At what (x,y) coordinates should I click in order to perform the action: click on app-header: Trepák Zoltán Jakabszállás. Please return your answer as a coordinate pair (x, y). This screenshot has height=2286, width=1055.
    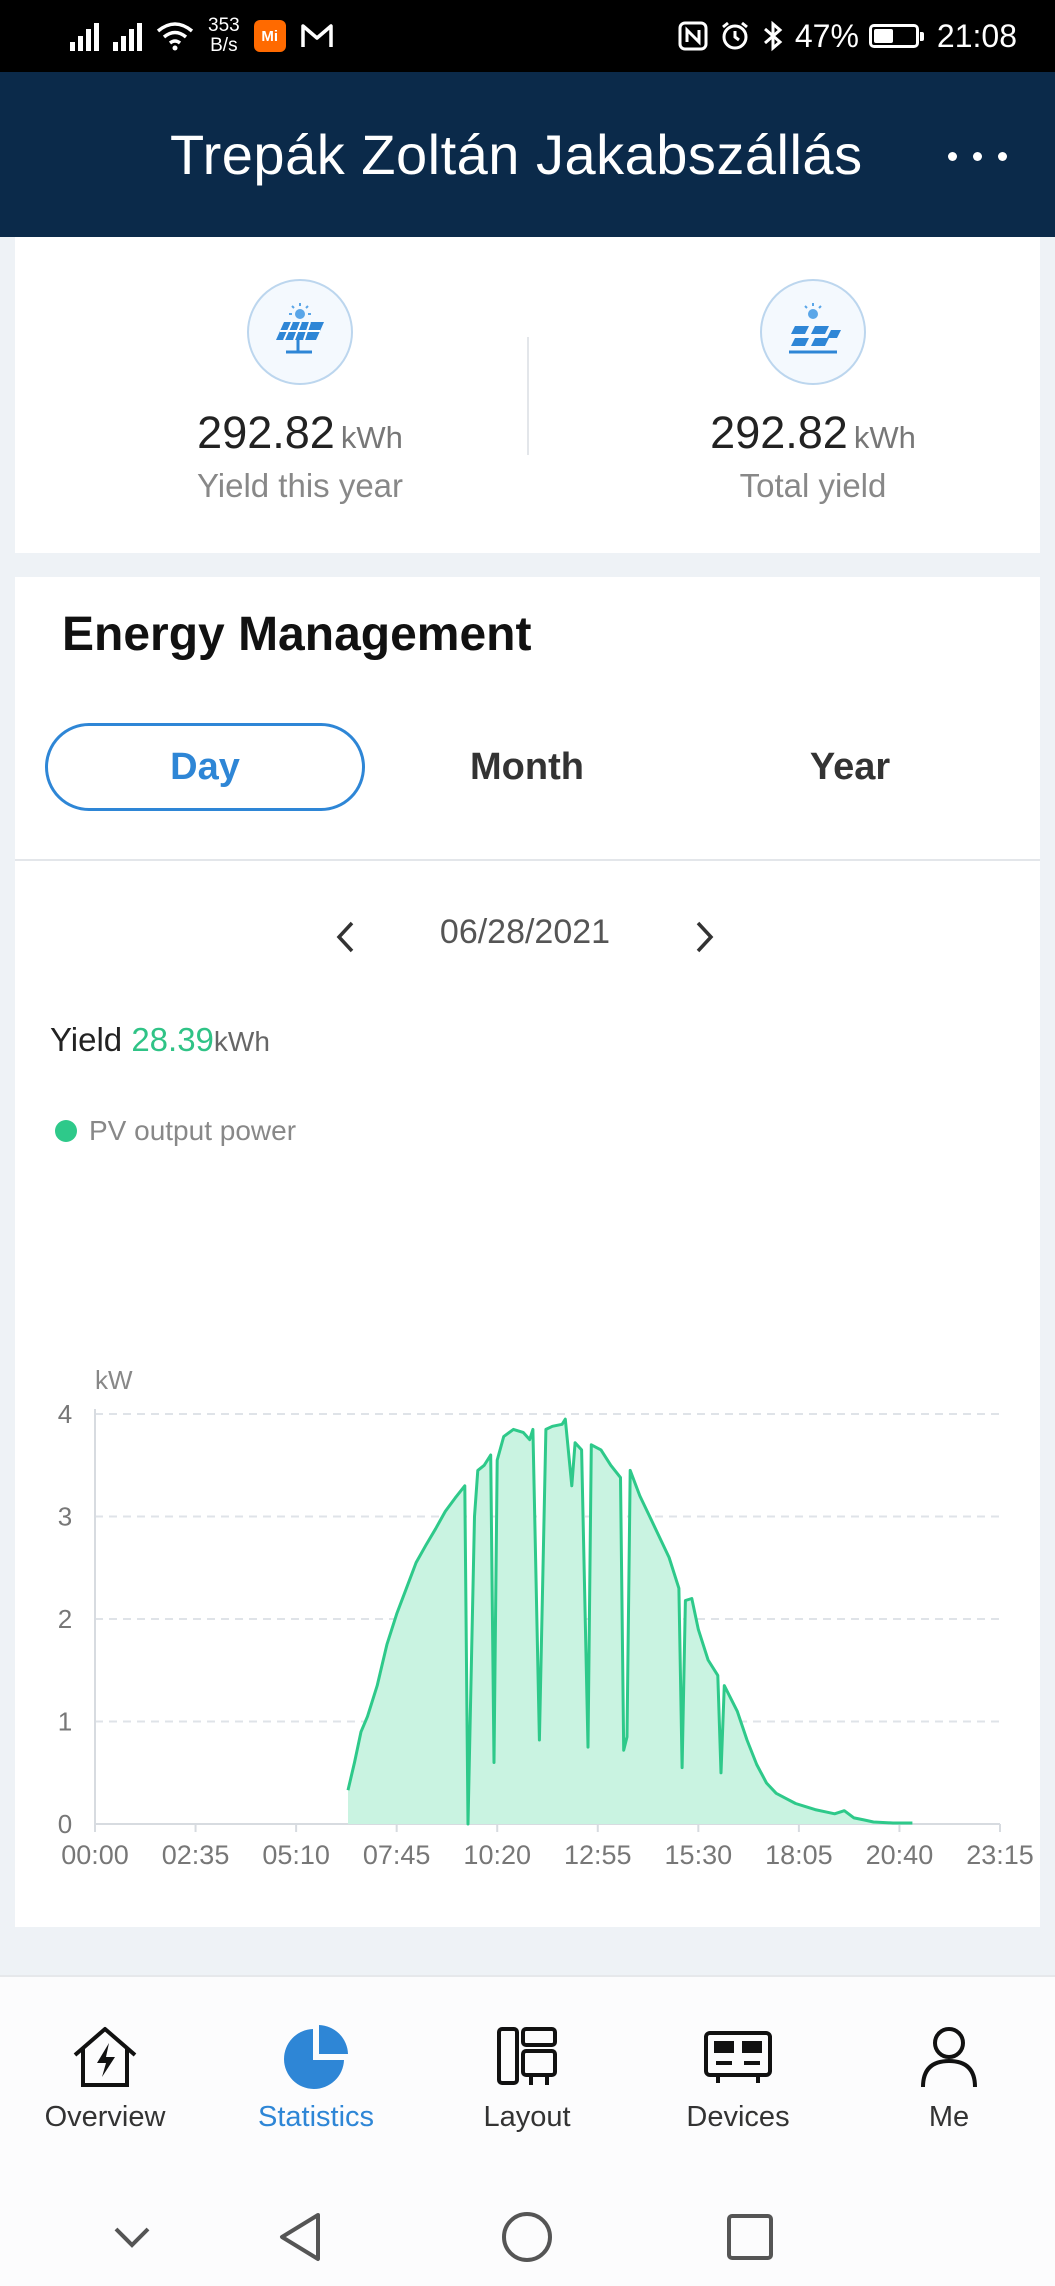
    Looking at the image, I should click on (527, 154).